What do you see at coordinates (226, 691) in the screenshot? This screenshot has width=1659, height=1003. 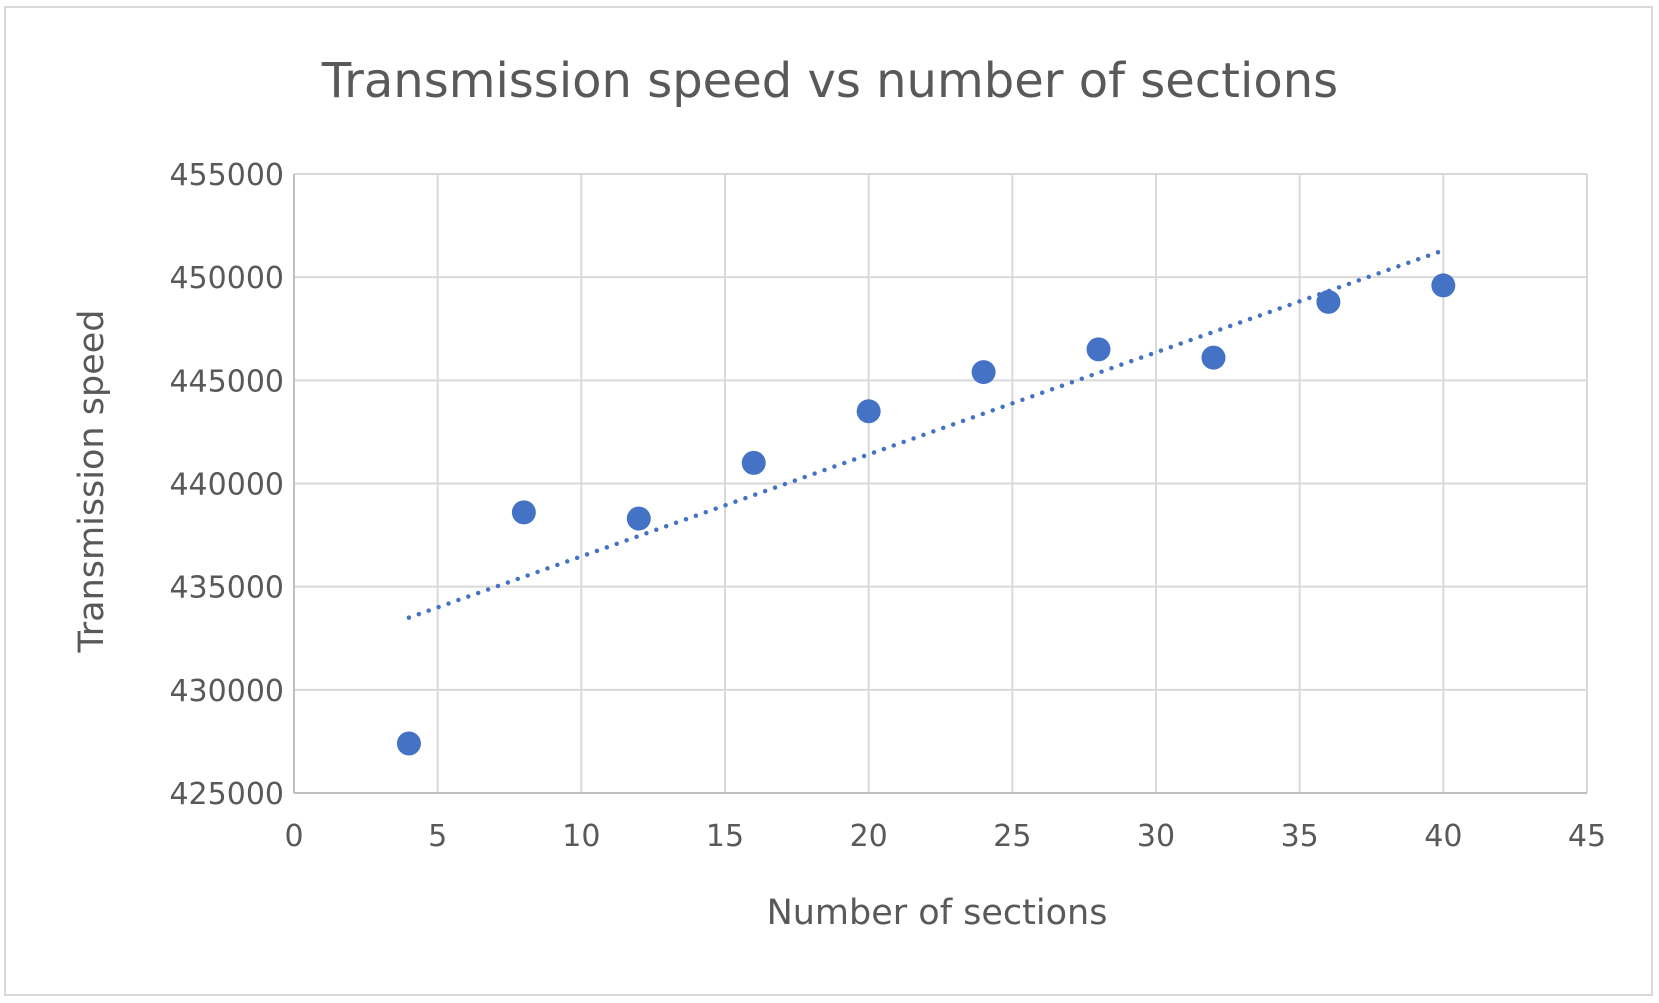 I see `y-tick-label: 430000` at bounding box center [226, 691].